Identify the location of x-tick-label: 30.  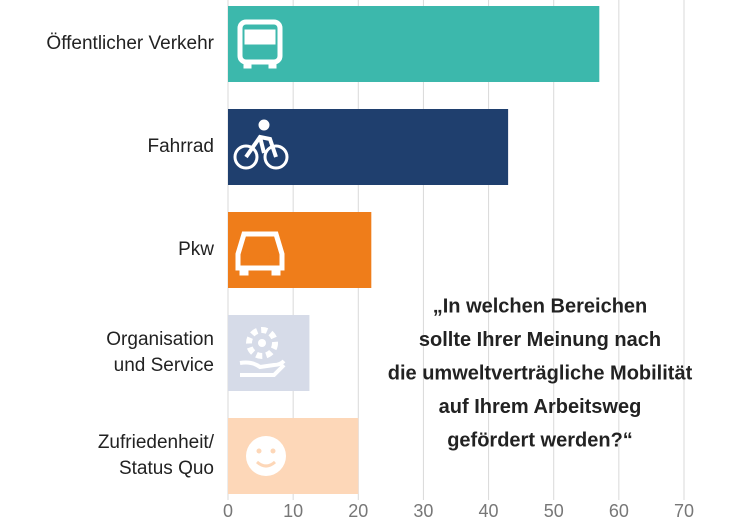
(423, 511).